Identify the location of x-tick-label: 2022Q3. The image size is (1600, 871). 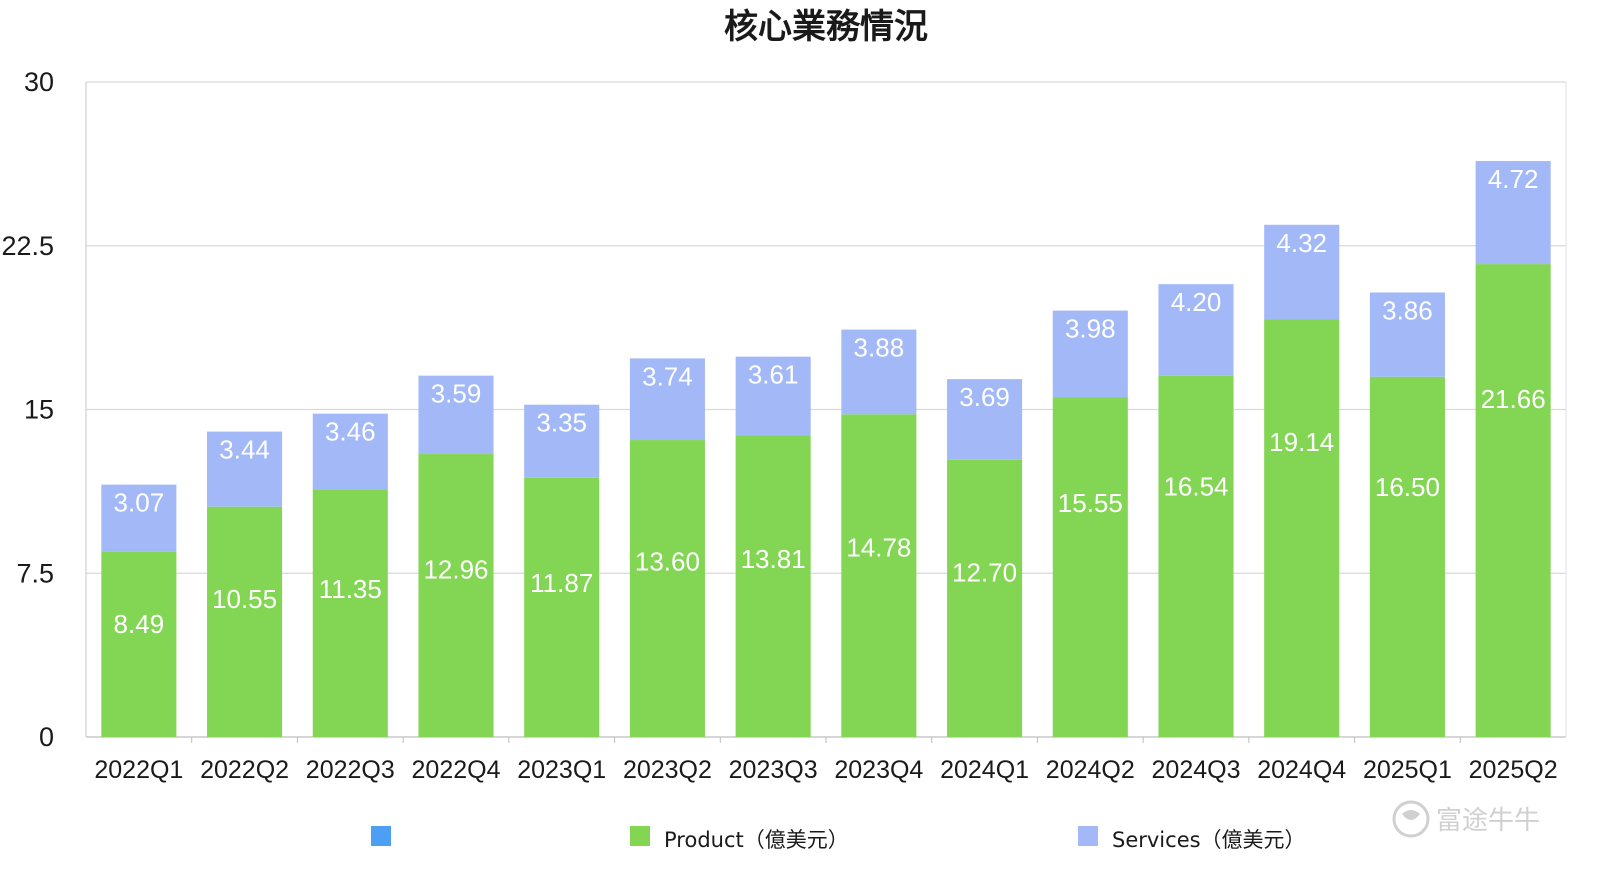
(350, 770).